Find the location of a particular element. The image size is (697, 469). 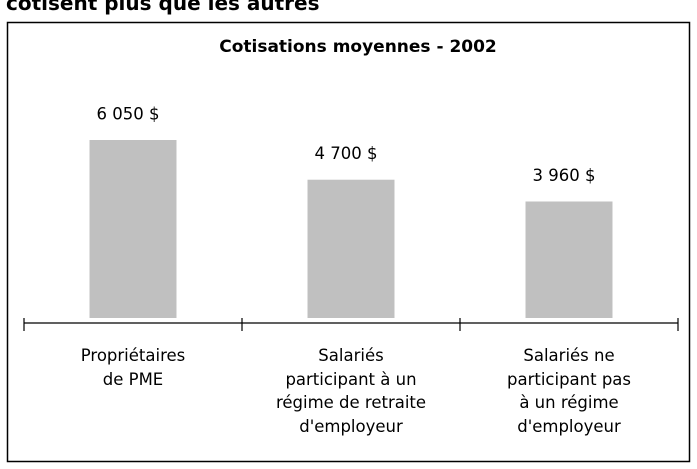

value-label: 3 960 $ is located at coordinates (564, 175).